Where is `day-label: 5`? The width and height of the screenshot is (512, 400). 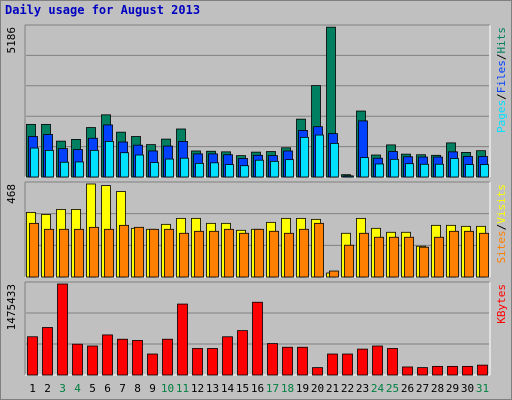 day-label: 5 is located at coordinates (92, 388).